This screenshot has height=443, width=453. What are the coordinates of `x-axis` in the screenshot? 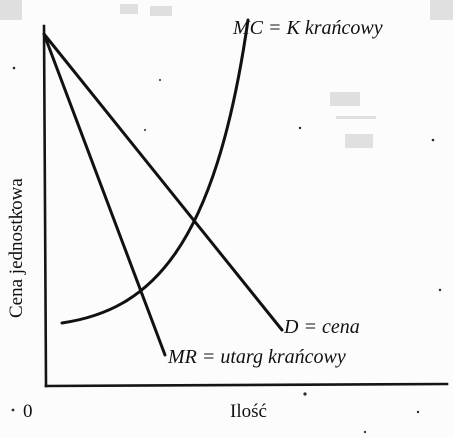 It's located at (246, 385).